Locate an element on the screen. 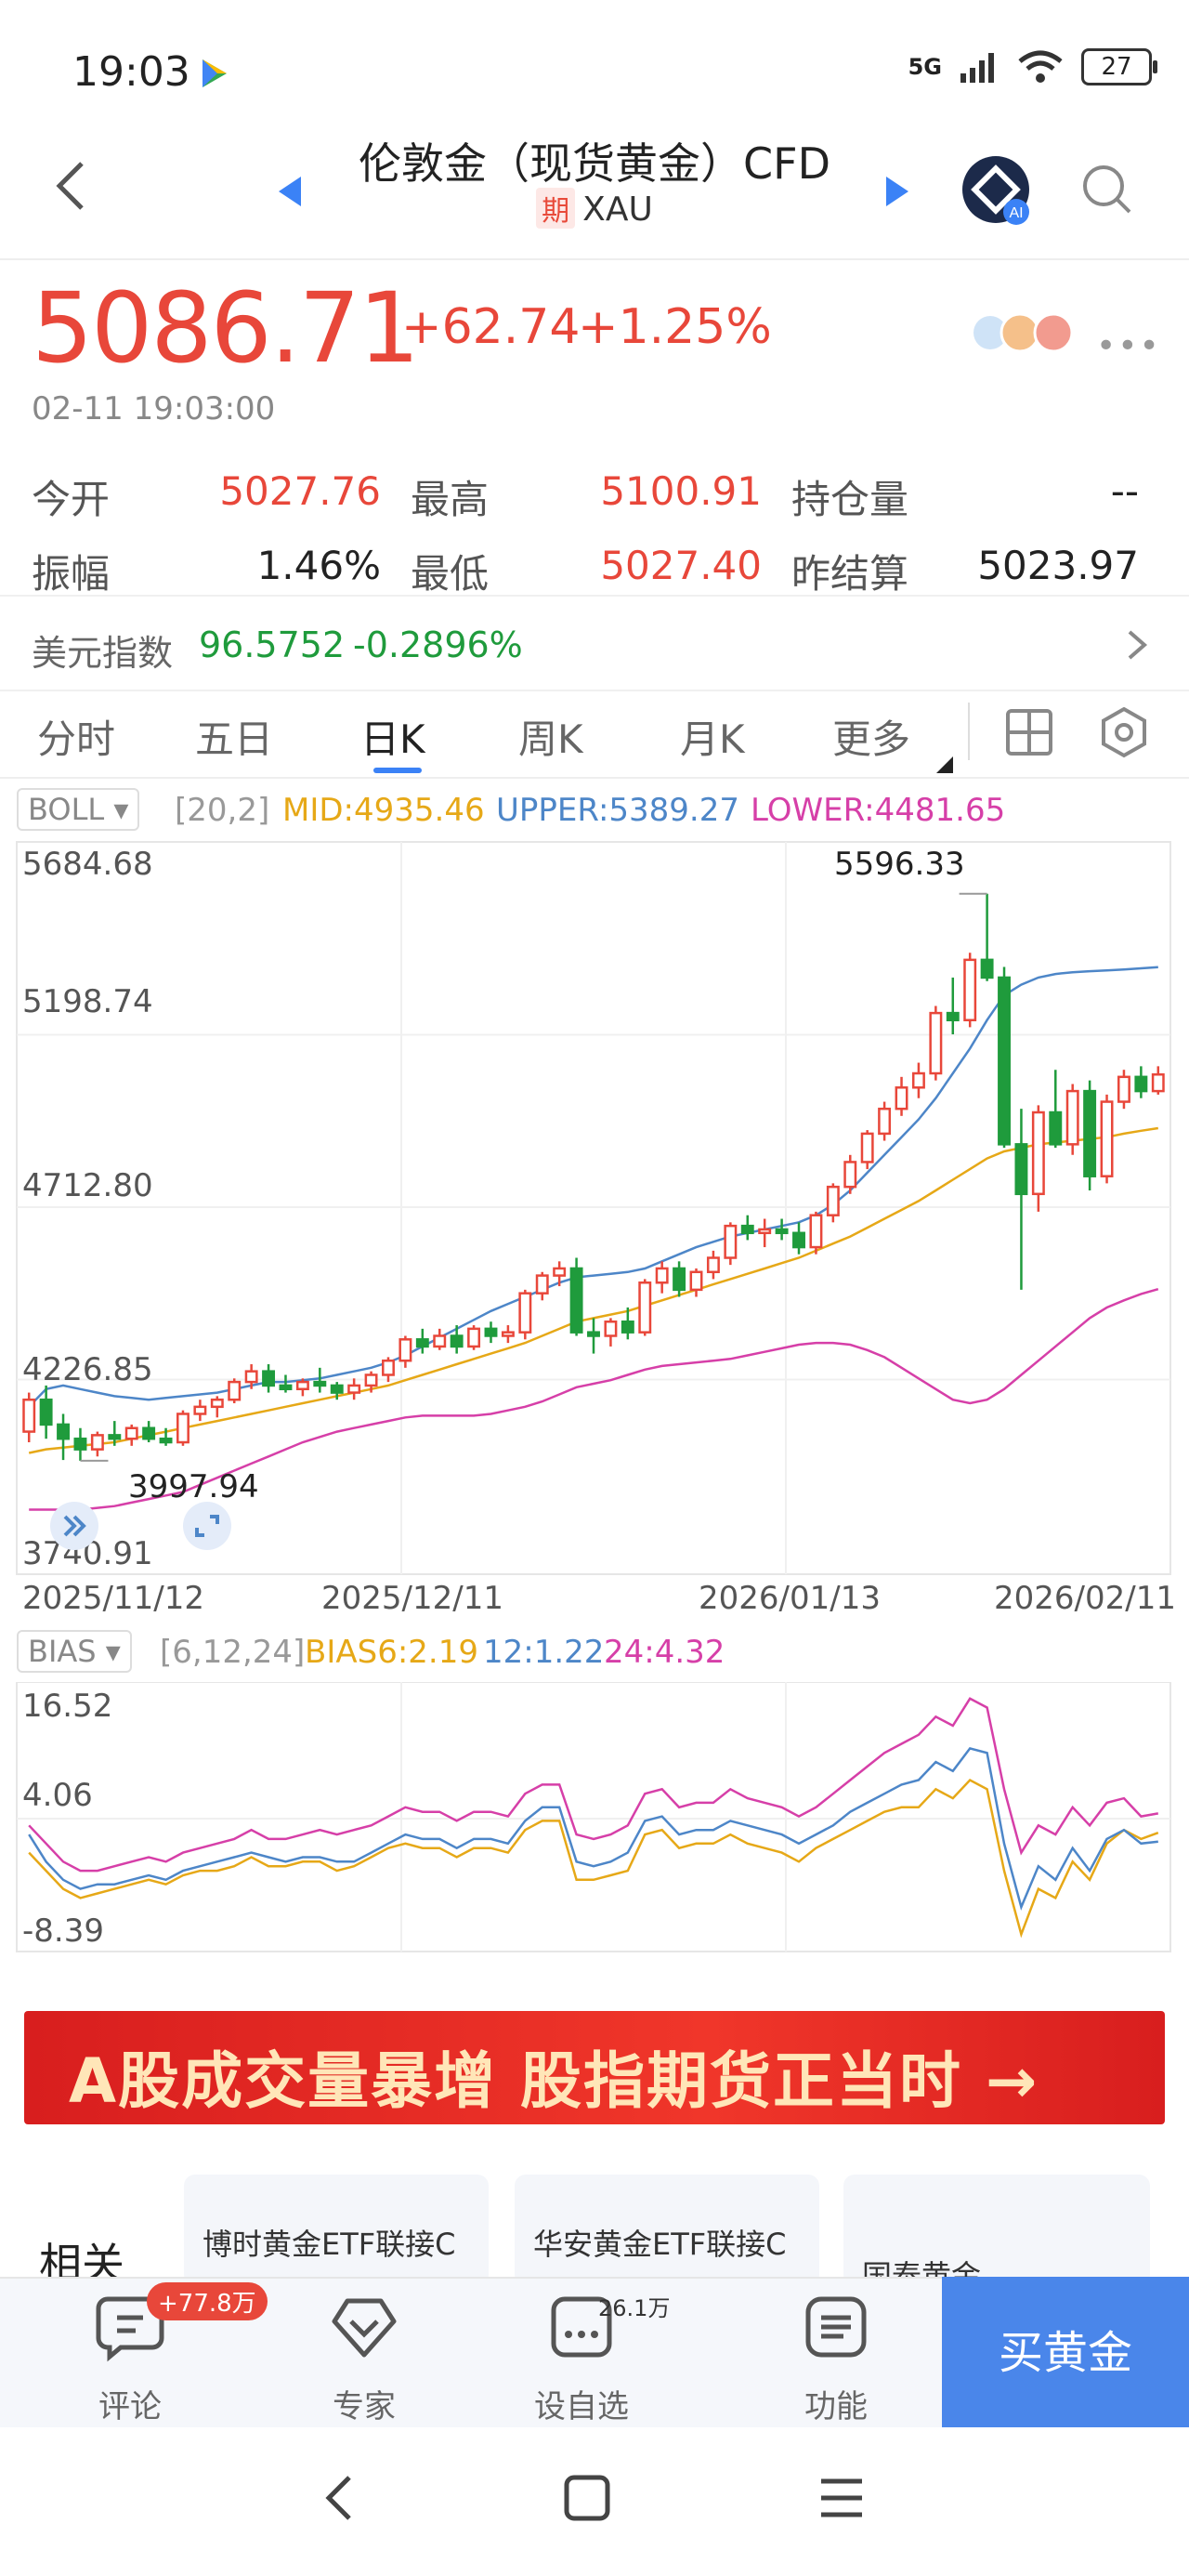  back-arrow-icon is located at coordinates (71, 186).